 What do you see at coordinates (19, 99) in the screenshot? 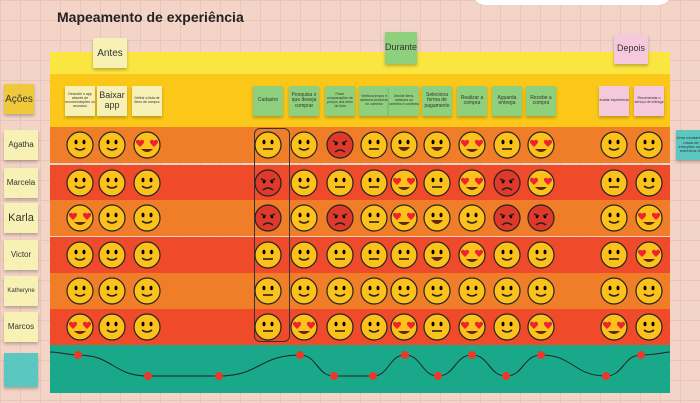
I see `row-label-acoes: Ações` at bounding box center [19, 99].